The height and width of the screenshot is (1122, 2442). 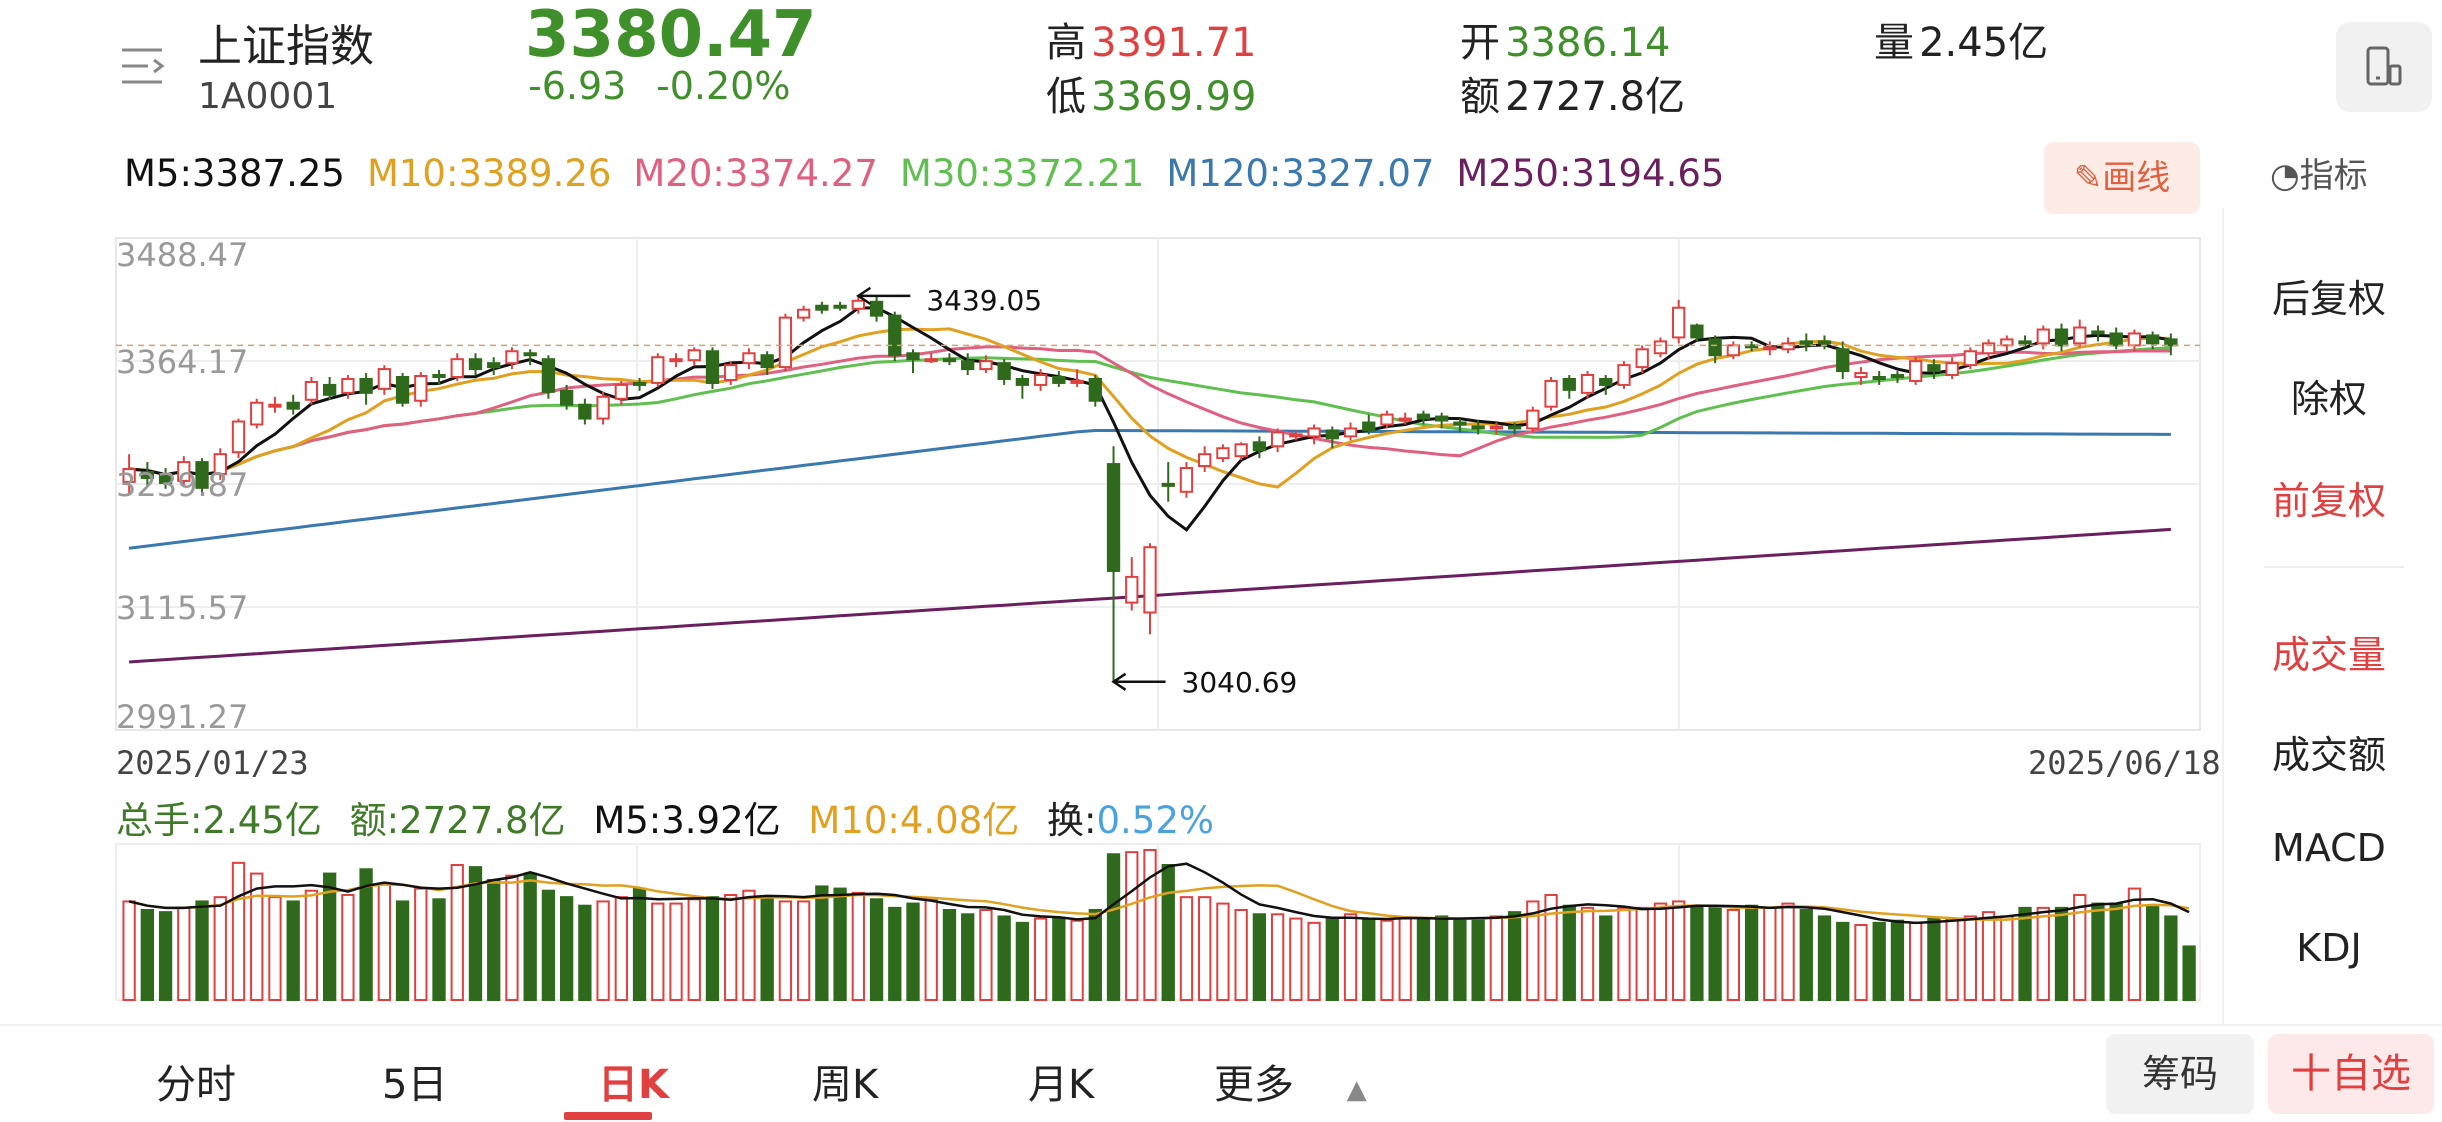 I want to click on tab-5day: 5日, so click(x=415, y=1085).